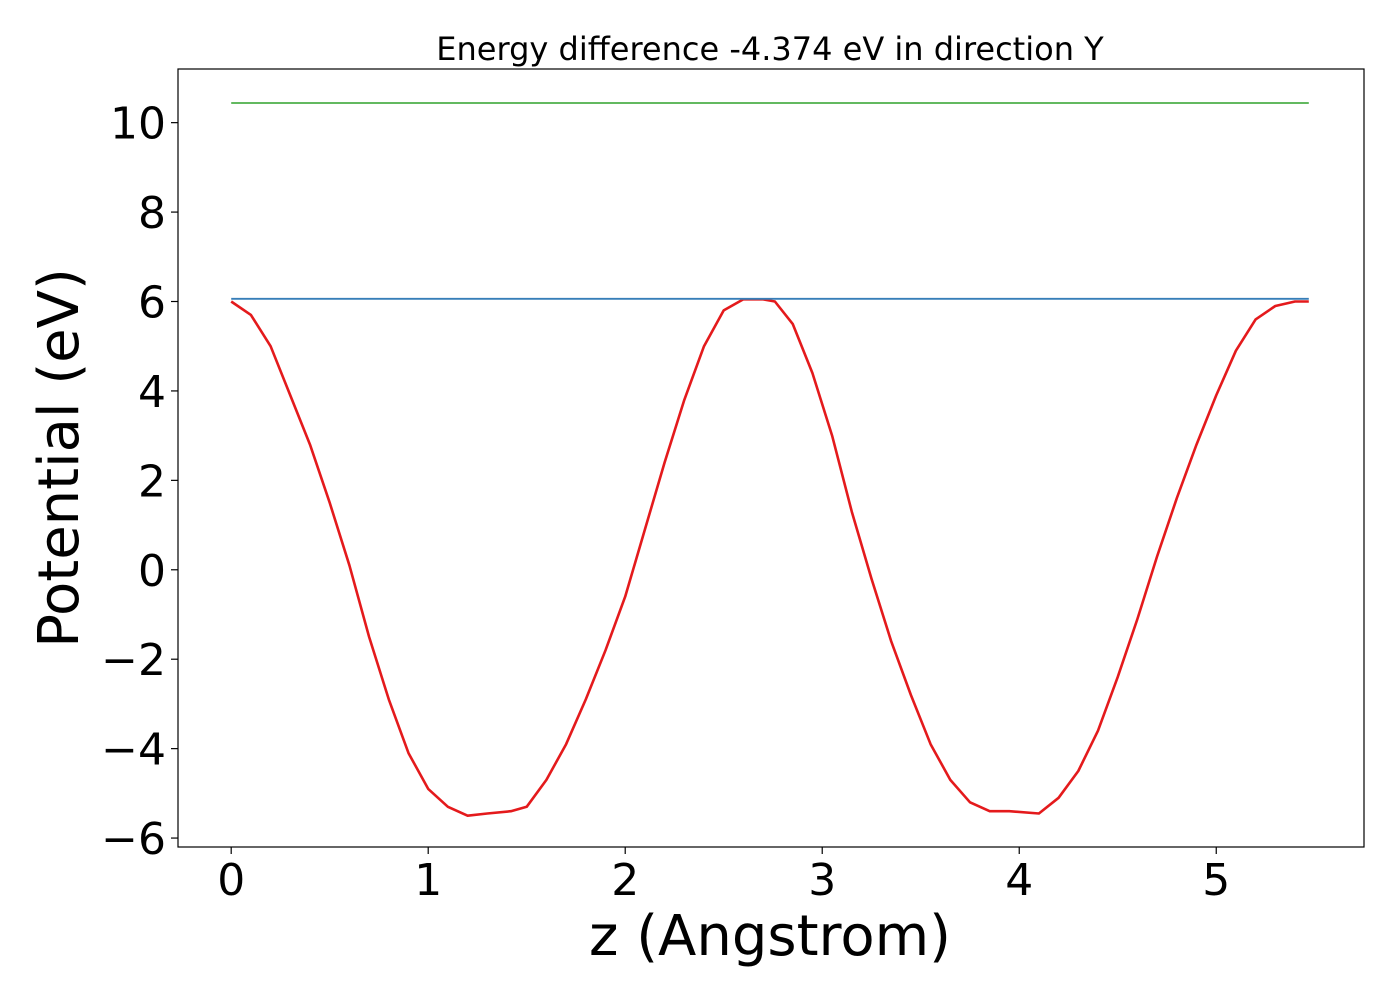 Image resolution: width=1400 pixels, height=1000 pixels. Describe the element at coordinates (770, 936) in the screenshot. I see `x-axis-label: z (Angstrom)` at that location.